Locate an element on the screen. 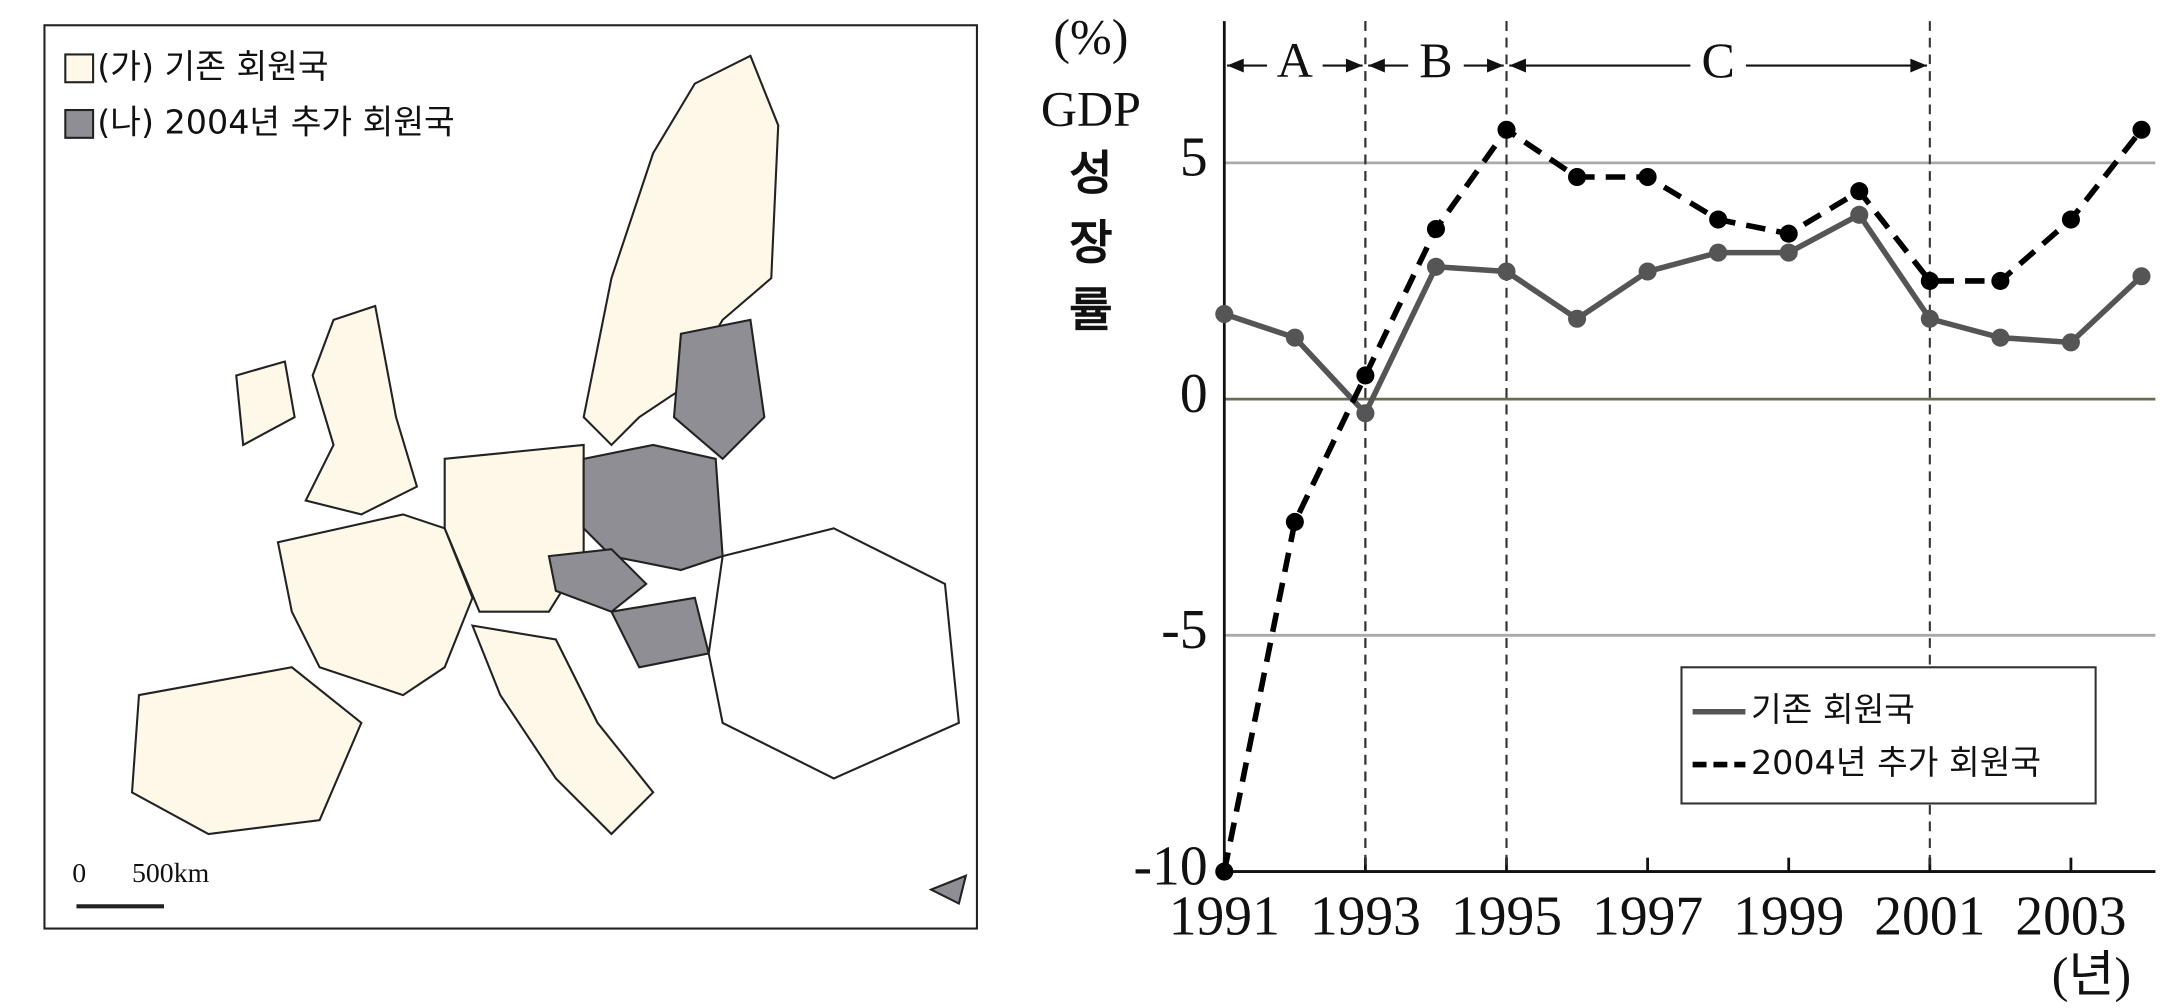 This screenshot has width=2179, height=1008. y-label: 장 is located at coordinates (1090, 243).